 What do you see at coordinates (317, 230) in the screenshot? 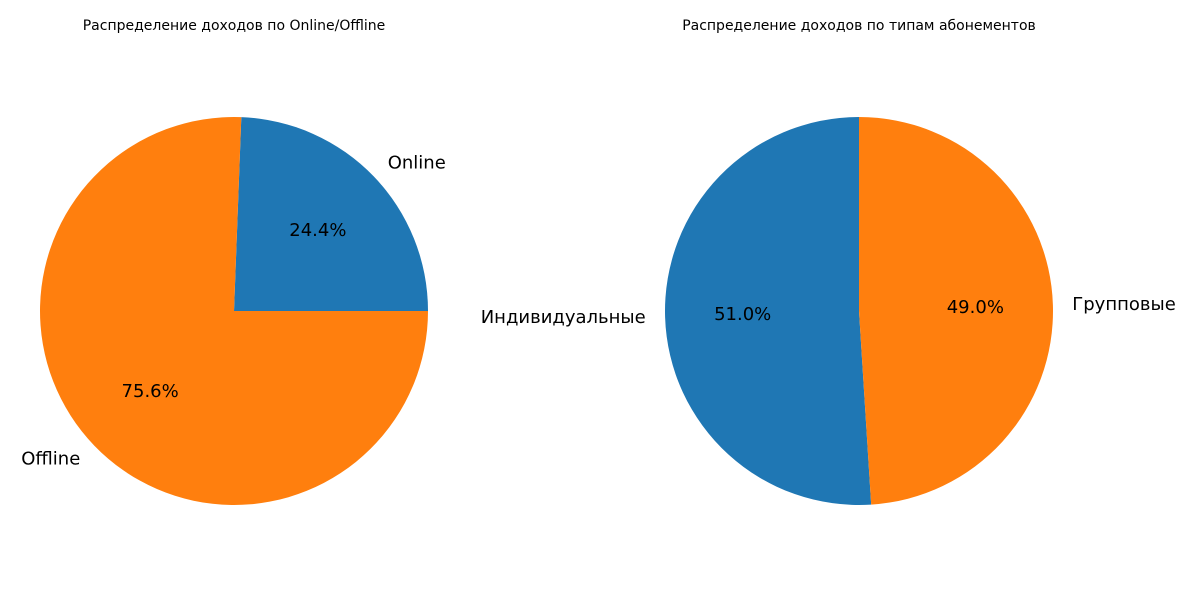
I see `slice-percent-online: 24.4%` at bounding box center [317, 230].